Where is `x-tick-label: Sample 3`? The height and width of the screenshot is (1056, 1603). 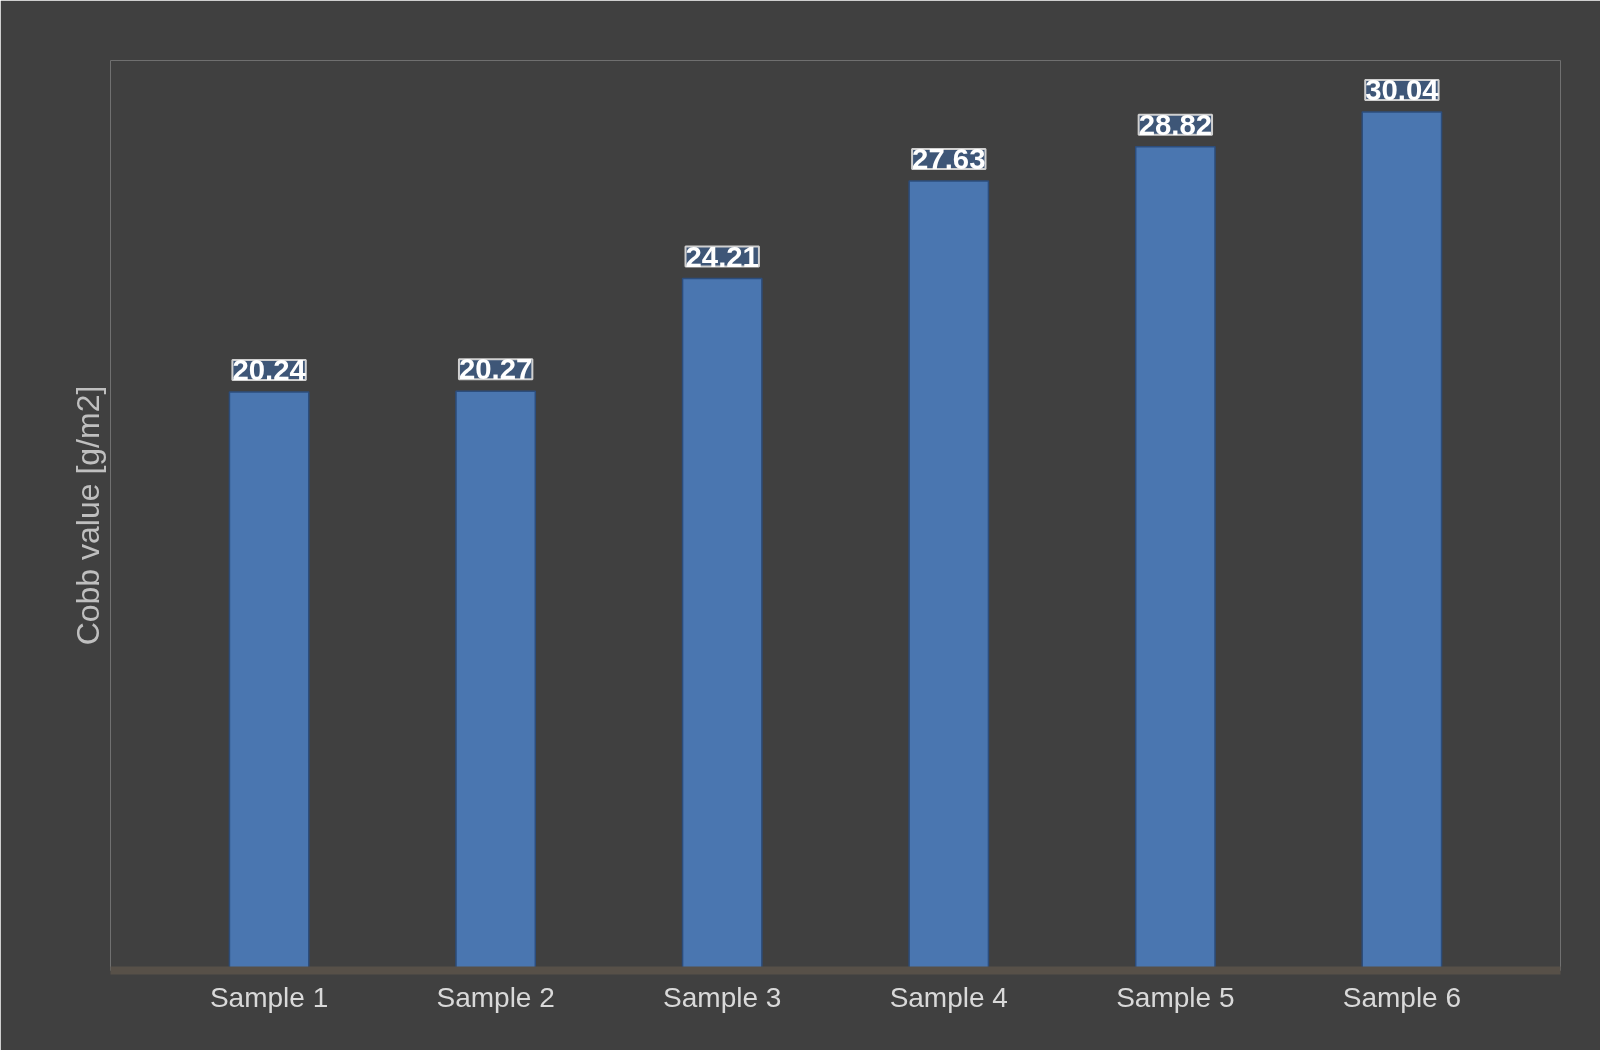 x-tick-label: Sample 3 is located at coordinates (722, 997).